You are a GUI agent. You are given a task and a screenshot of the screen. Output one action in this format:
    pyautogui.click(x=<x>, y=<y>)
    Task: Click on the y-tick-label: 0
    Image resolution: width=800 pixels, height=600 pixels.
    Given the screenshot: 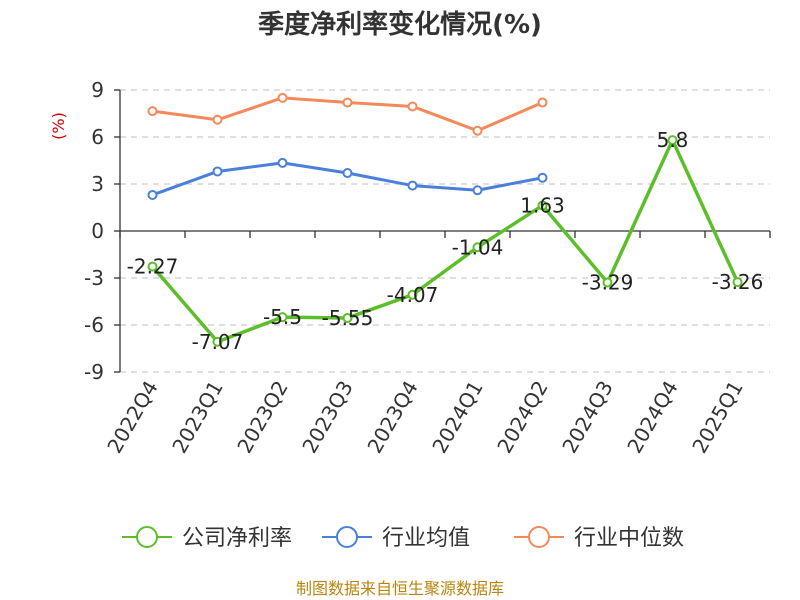 What is the action you would take?
    pyautogui.click(x=97, y=231)
    